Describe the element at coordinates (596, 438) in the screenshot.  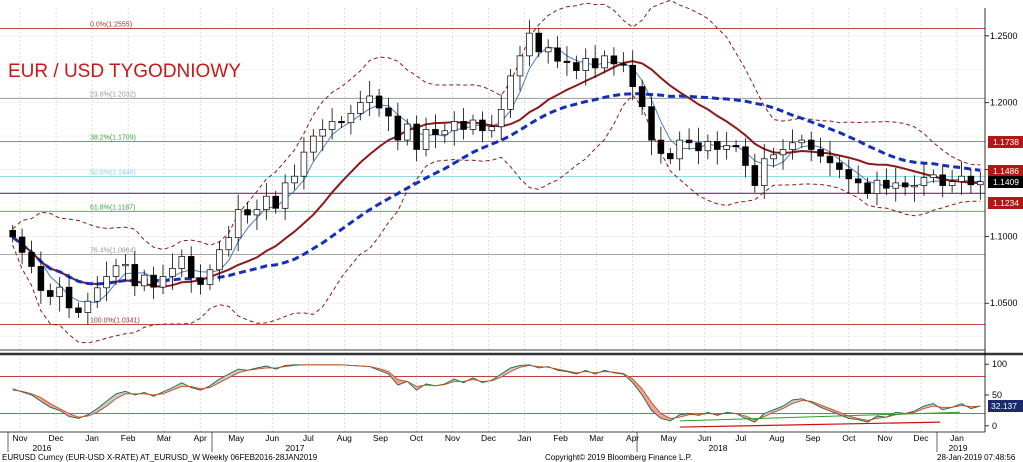
I see `x-tick-label: Mar` at that location.